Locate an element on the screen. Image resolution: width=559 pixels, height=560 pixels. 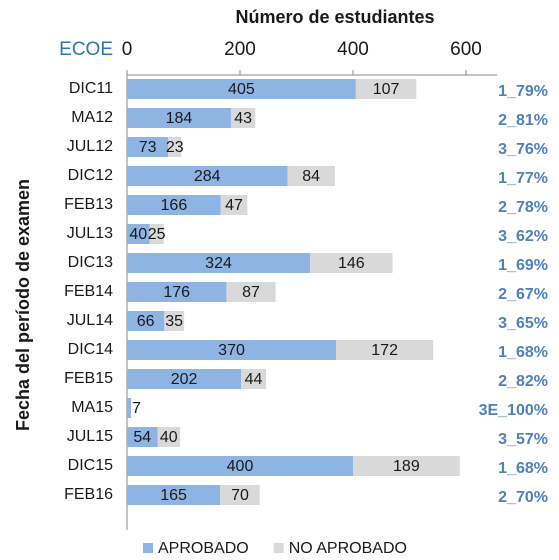
data-label: 66 is located at coordinates (146, 321).